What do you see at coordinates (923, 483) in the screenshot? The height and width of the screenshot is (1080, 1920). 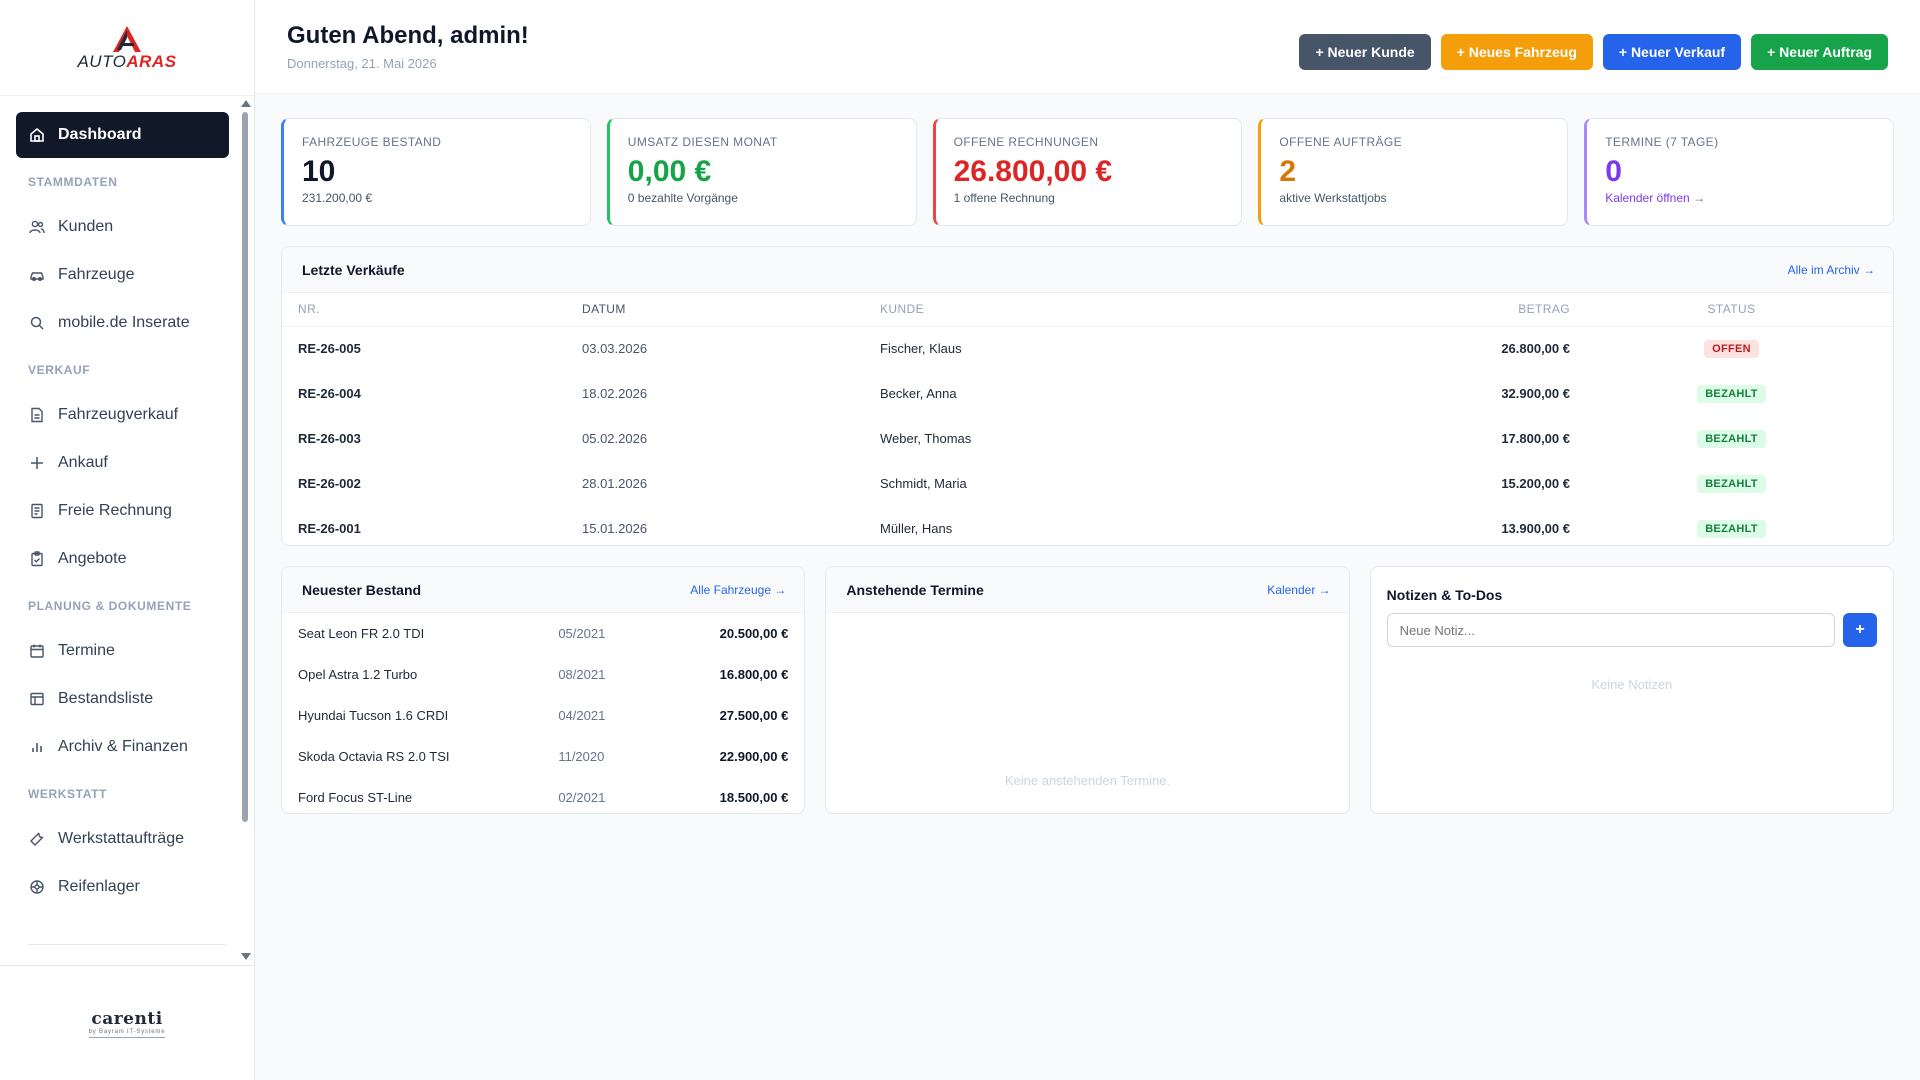 I see `invoice-customer: Schmidt, Maria` at bounding box center [923, 483].